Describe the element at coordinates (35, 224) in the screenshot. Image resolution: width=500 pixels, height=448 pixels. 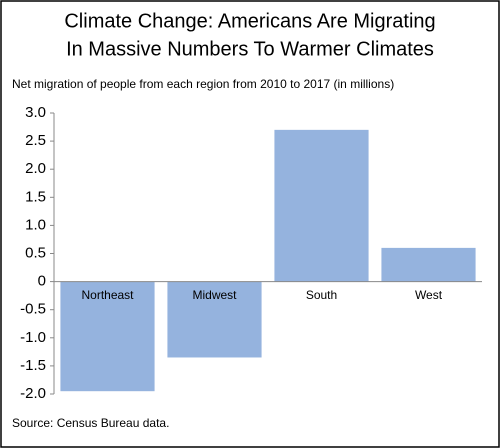
I see `y-tick-label: 1.0` at that location.